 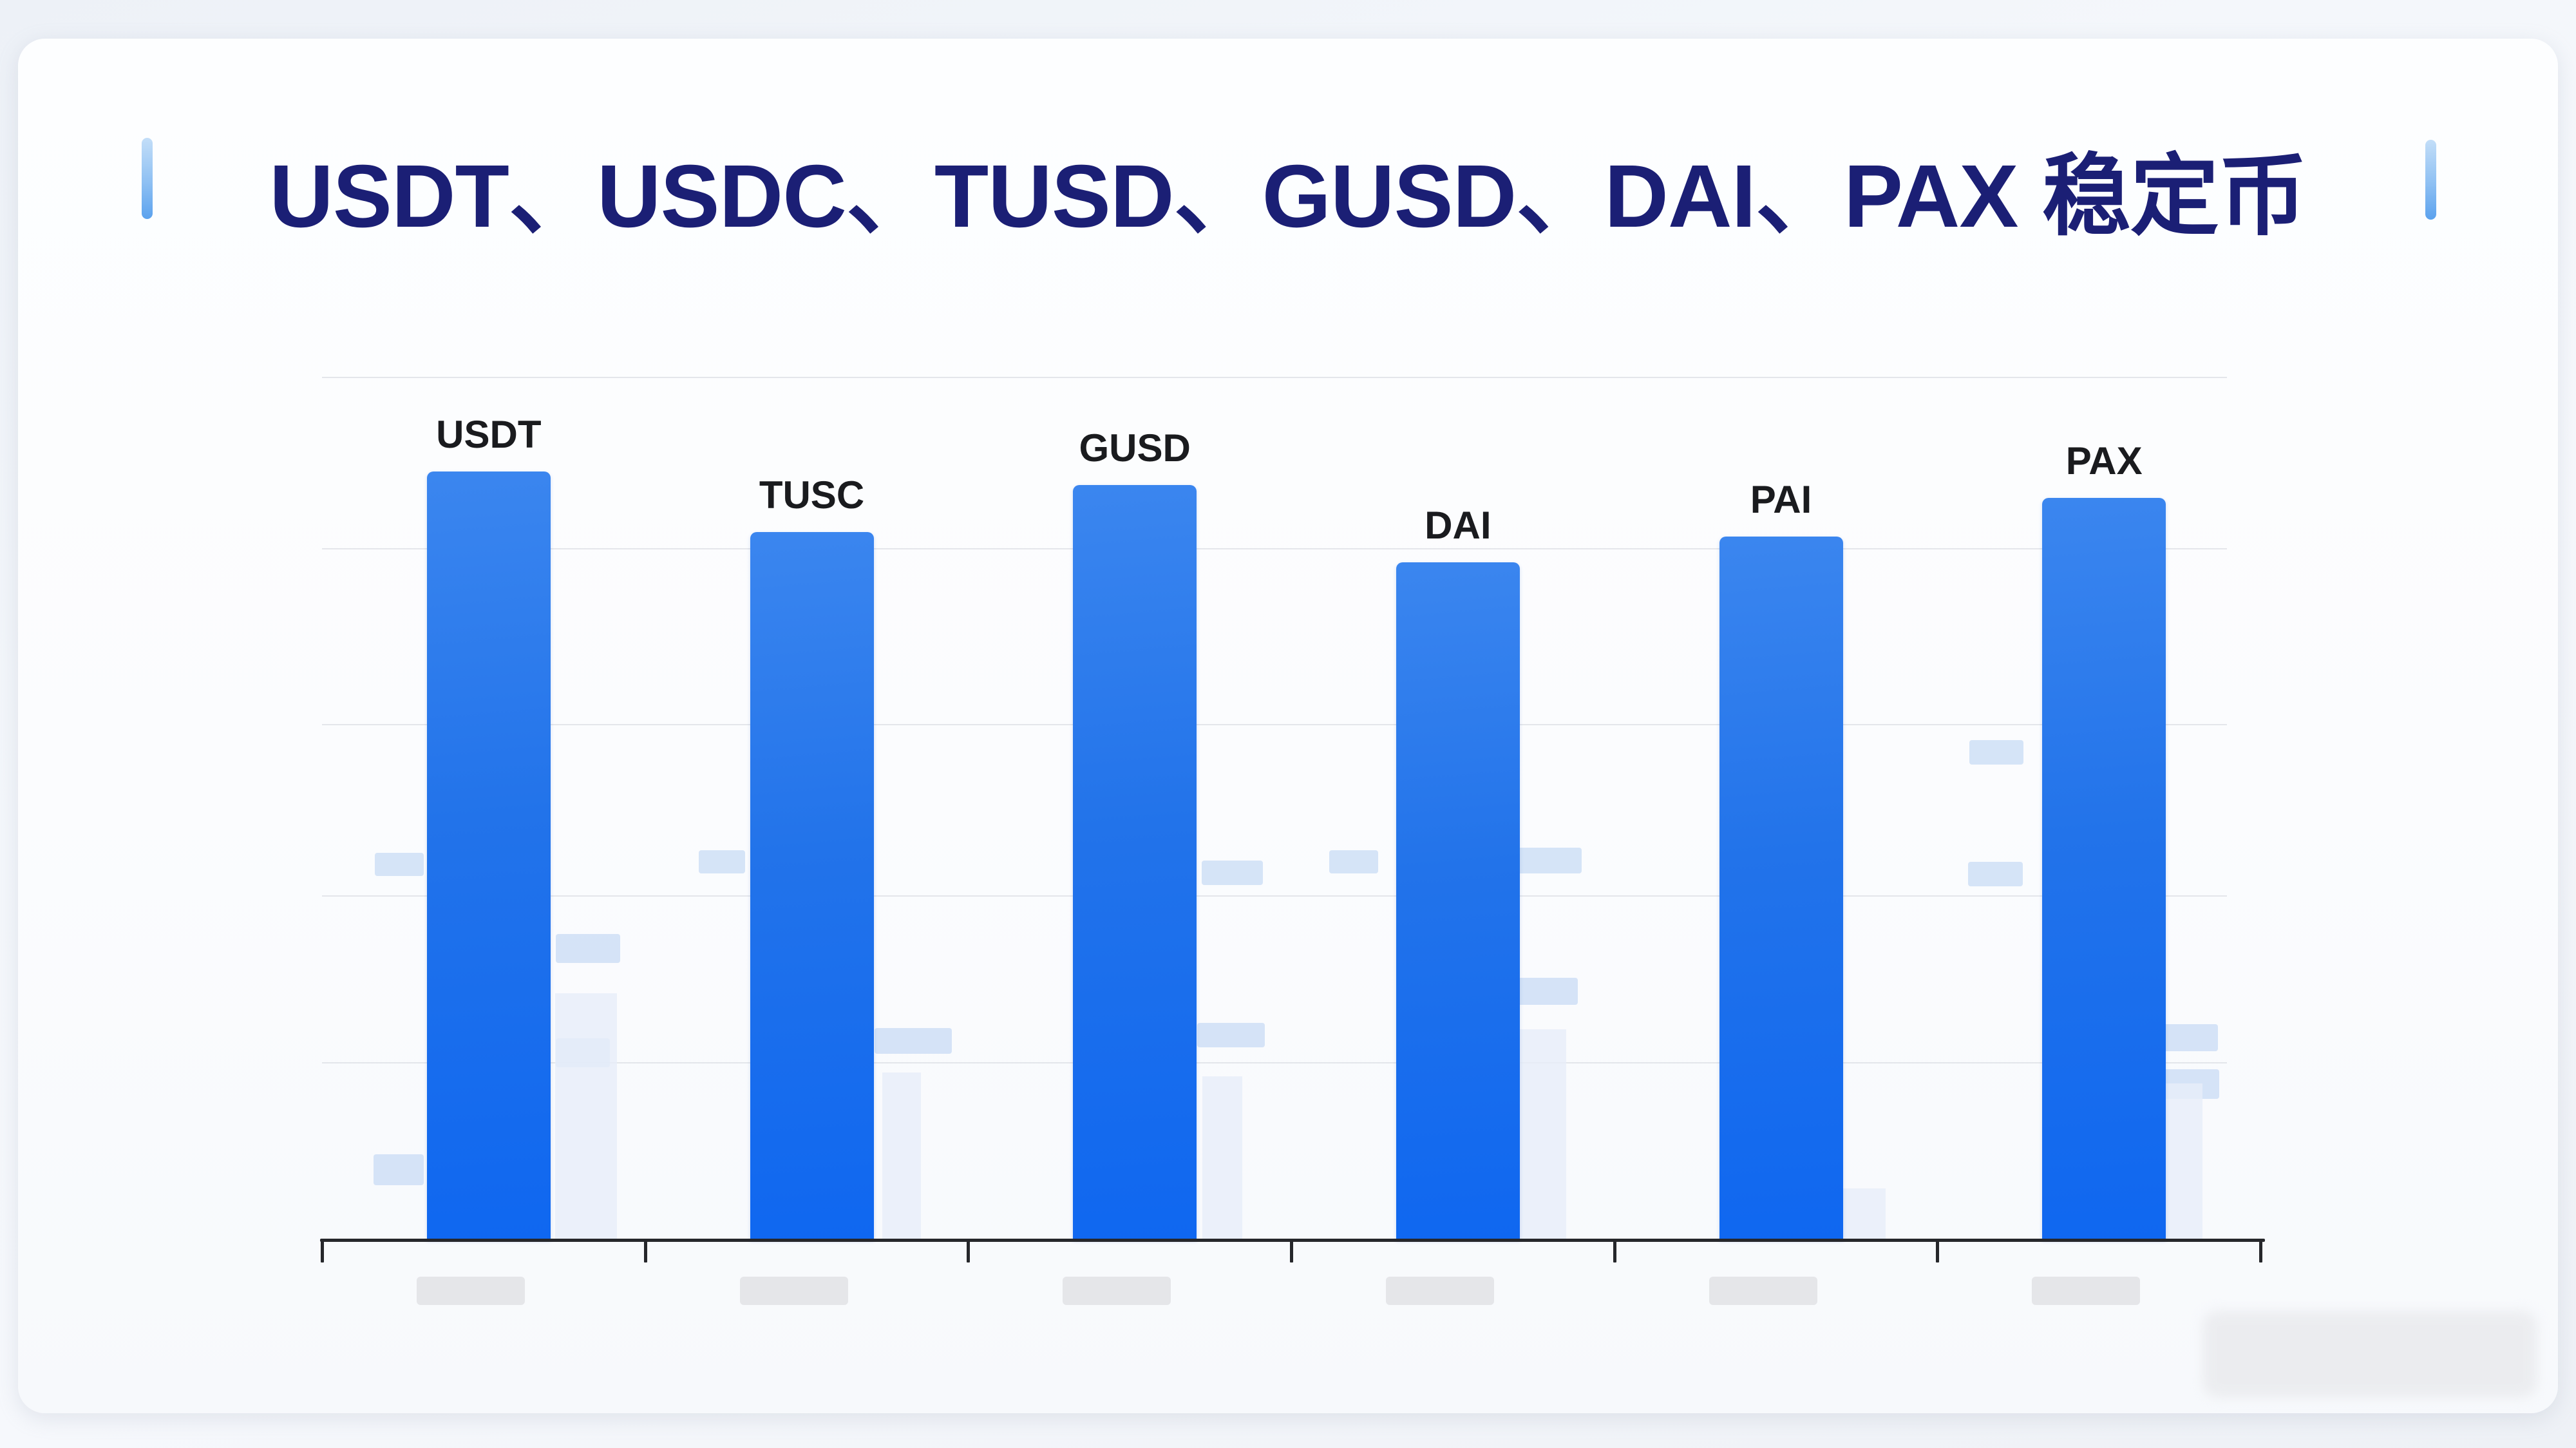 I want to click on bar-tusc, so click(x=812, y=886).